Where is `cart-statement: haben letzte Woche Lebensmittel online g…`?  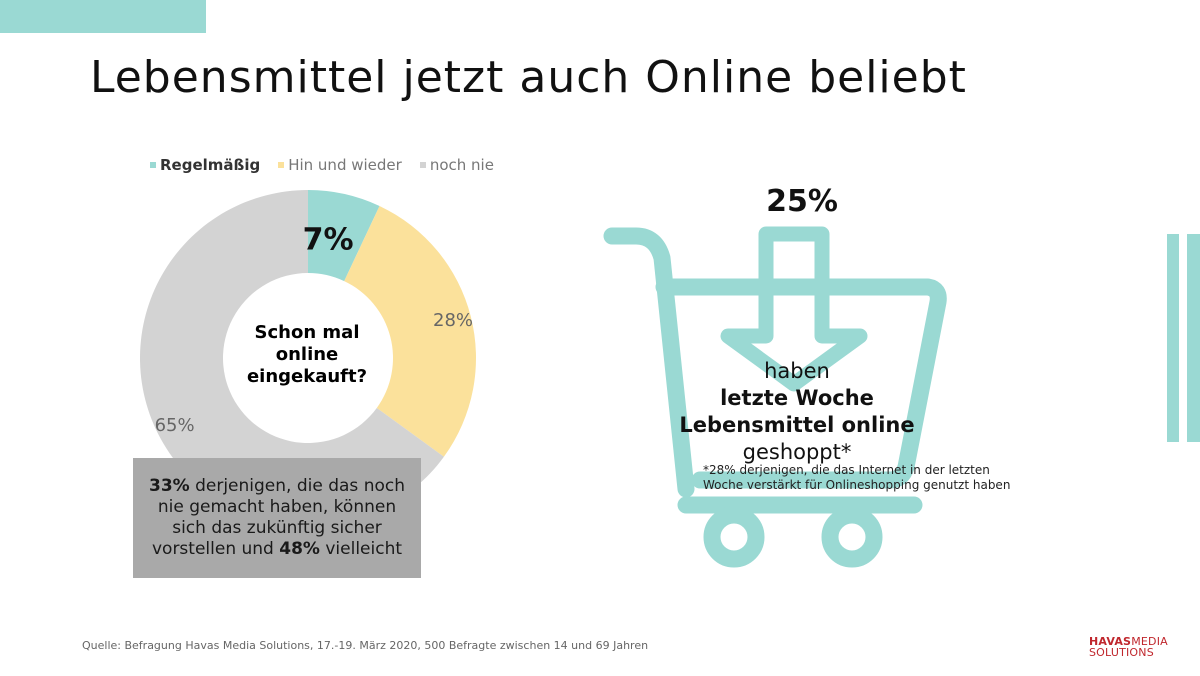 cart-statement: haben letzte Woche Lebensmittel online g… is located at coordinates (797, 412).